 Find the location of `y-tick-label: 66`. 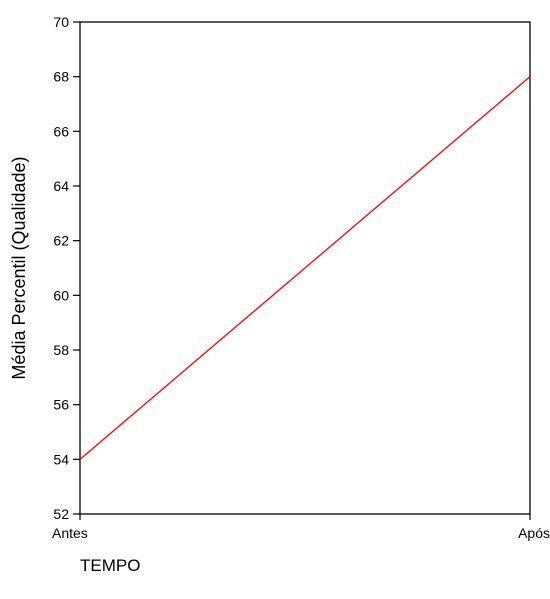

y-tick-label: 66 is located at coordinates (61, 131).